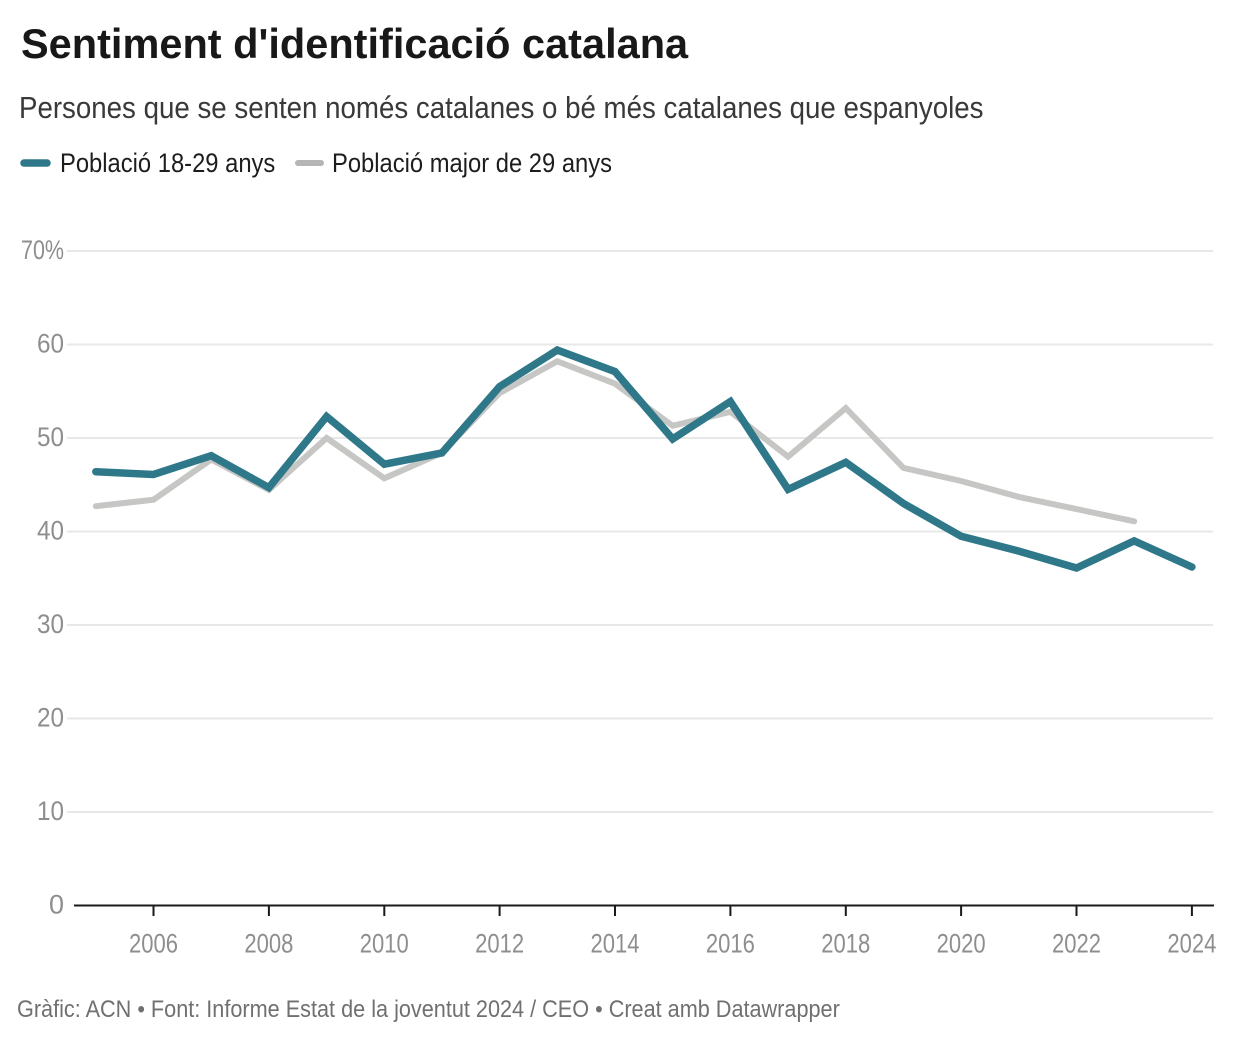 Image resolution: width=1240 pixels, height=1044 pixels. Describe the element at coordinates (268, 944) in the screenshot. I see `svg-text: 2008` at that location.